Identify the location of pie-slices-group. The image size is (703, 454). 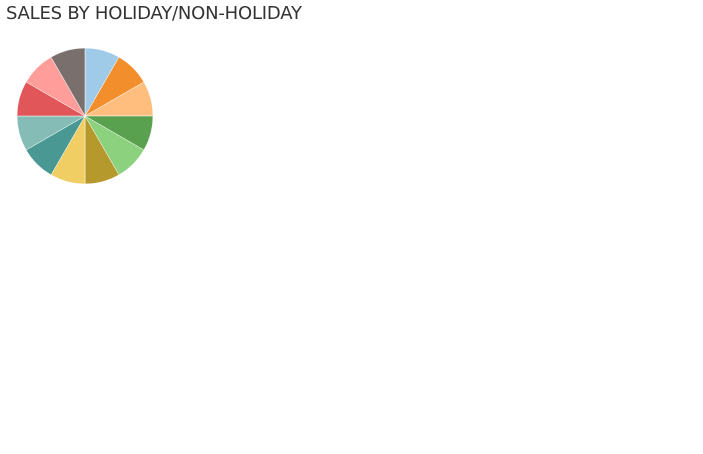
(85, 116).